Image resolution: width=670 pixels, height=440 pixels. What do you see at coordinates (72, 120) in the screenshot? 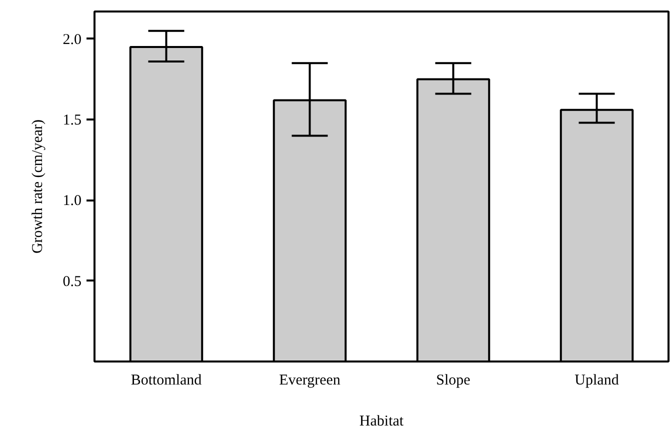
I see `y-tick-label: 1.5` at bounding box center [72, 120].